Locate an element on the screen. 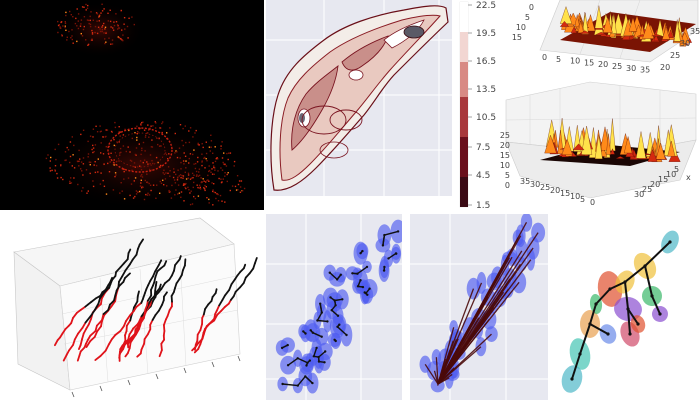  ellipse-graph-plot is located at coordinates (620, 311).